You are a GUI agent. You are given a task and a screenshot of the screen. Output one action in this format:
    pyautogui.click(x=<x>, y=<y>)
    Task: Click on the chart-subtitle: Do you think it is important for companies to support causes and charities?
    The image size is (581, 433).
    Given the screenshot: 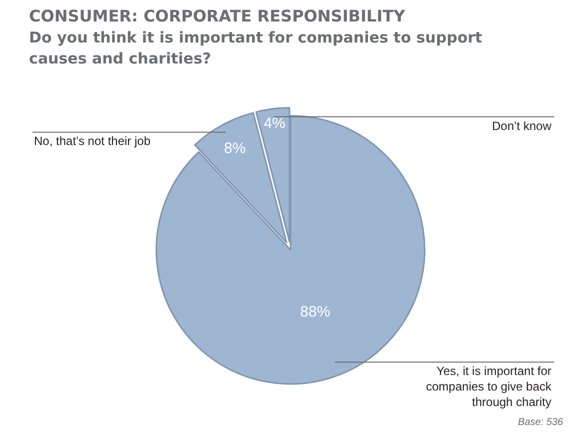 What is the action you would take?
    pyautogui.click(x=255, y=48)
    